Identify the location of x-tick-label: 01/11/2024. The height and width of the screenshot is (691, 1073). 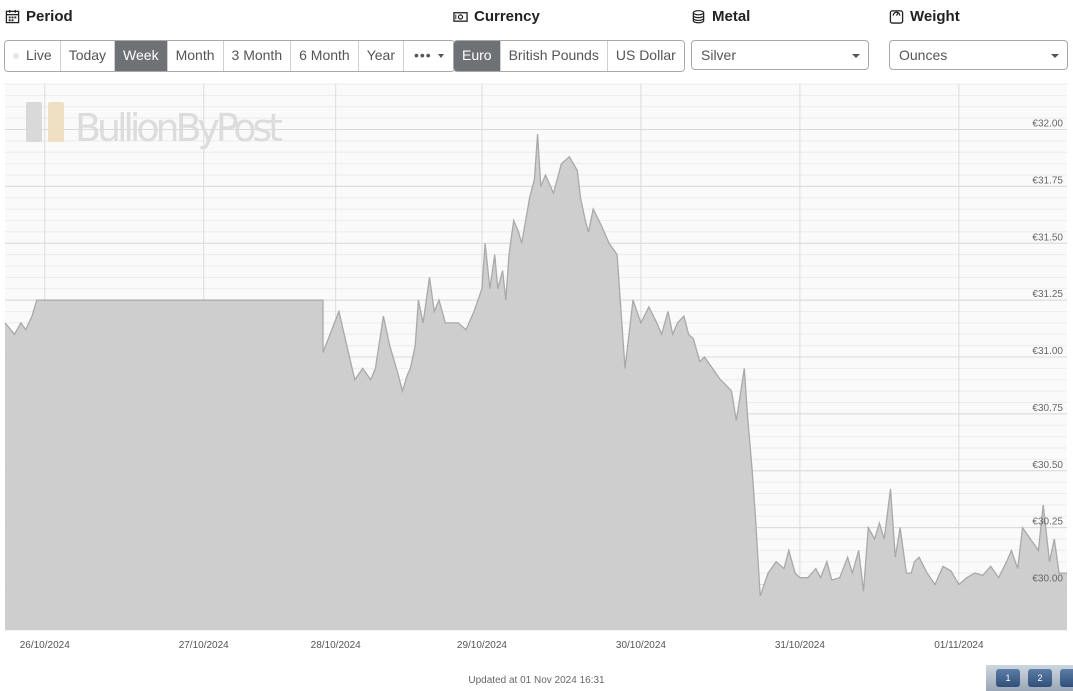
(959, 645).